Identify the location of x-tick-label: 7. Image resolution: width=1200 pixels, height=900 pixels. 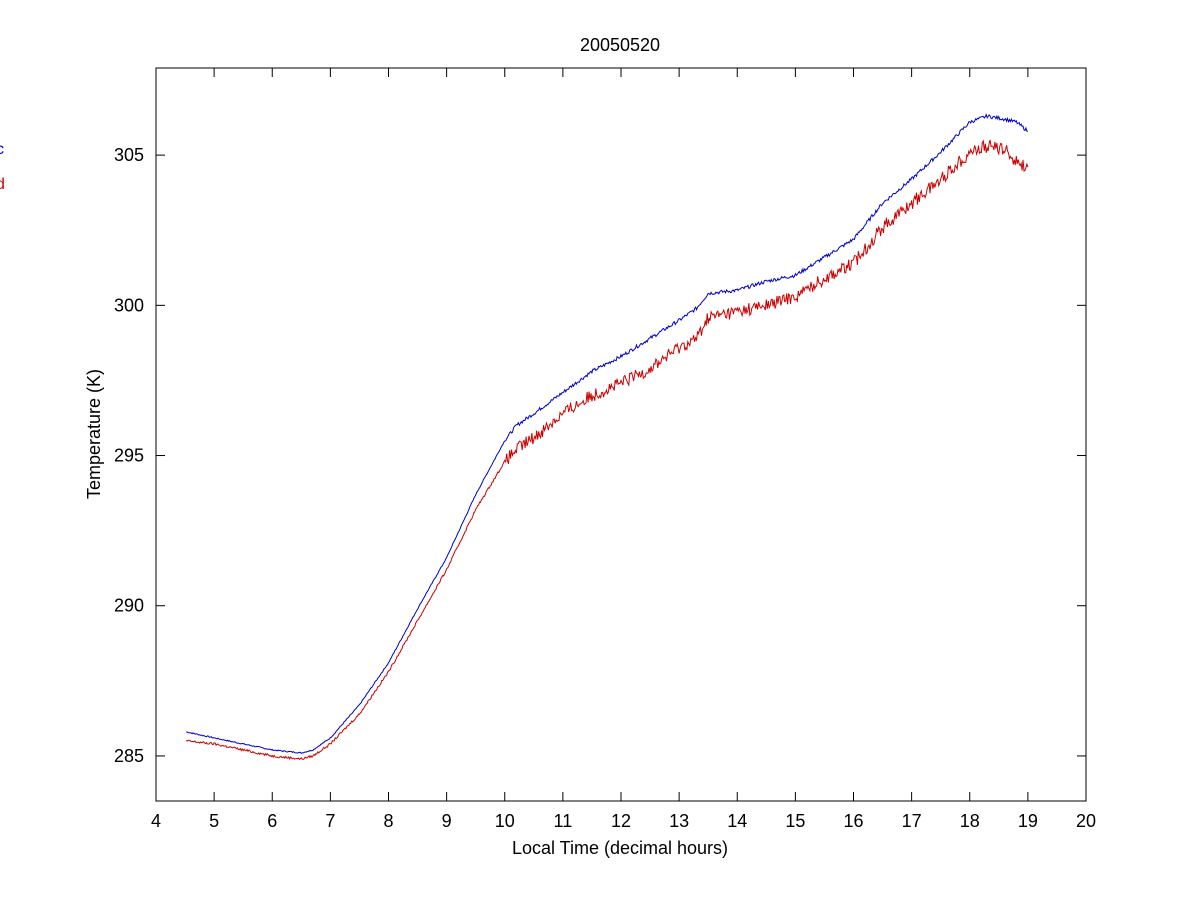
(330, 821).